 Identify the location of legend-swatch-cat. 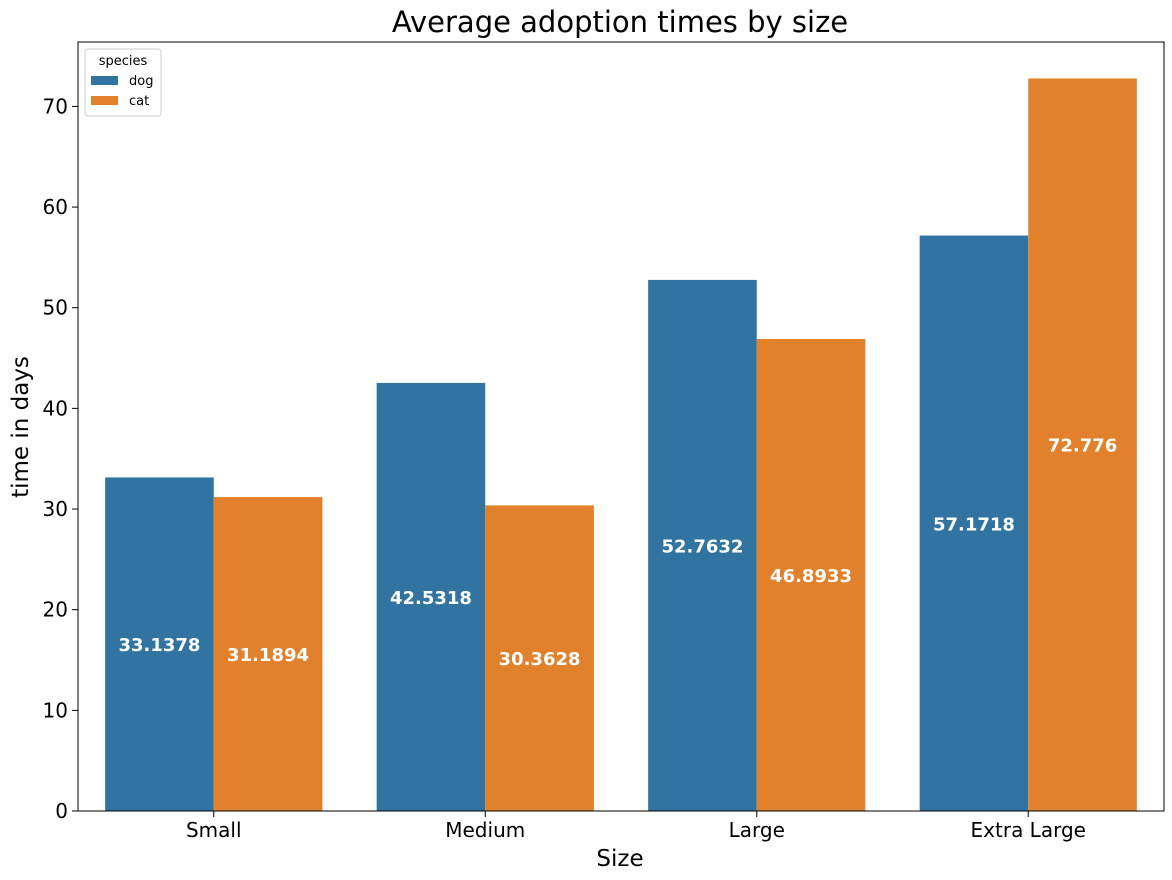
(104, 100).